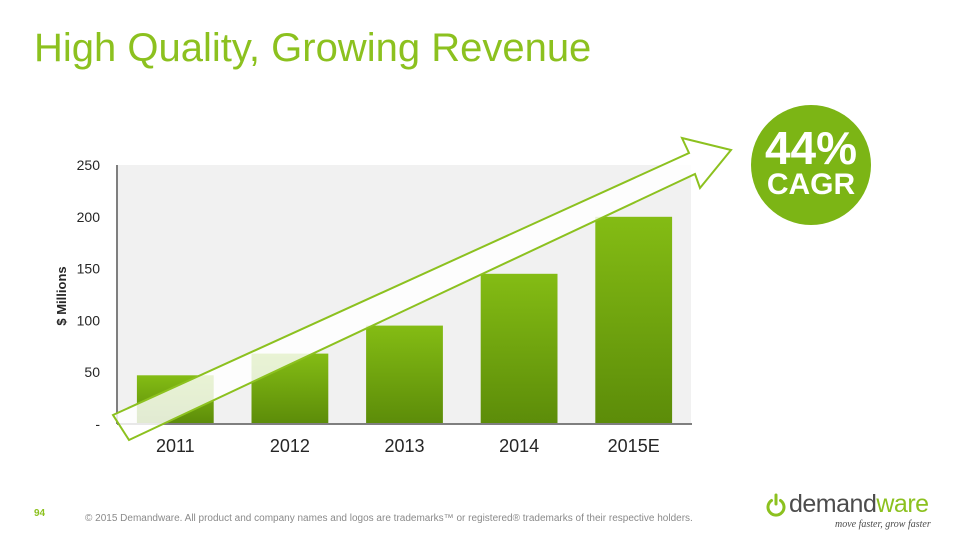 The width and height of the screenshot is (960, 540). Describe the element at coordinates (634, 320) in the screenshot. I see `bar-2015E` at that location.